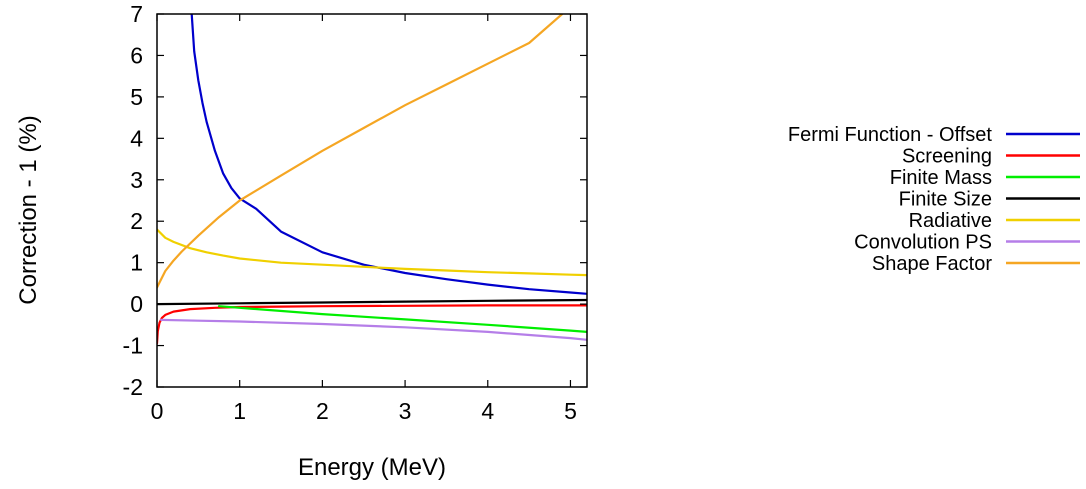  I want to click on y-tick-label: 7, so click(136, 14).